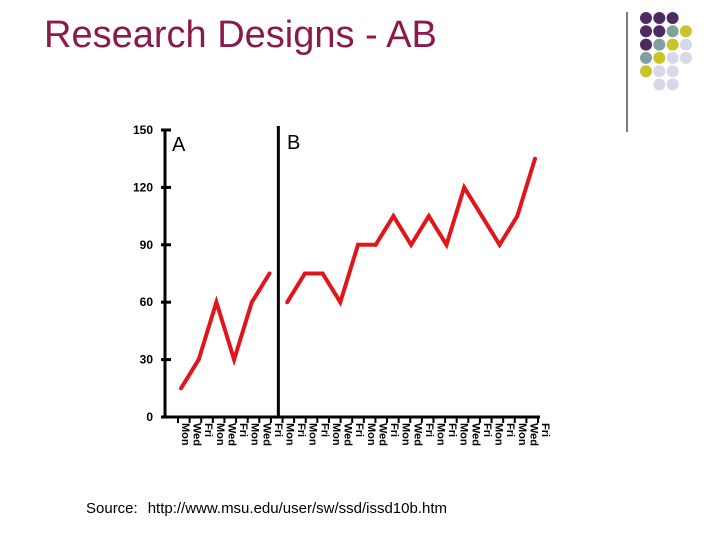 This screenshot has height=540, width=720. Describe the element at coordinates (293, 143) in the screenshot. I see `phase-label-b: B` at that location.